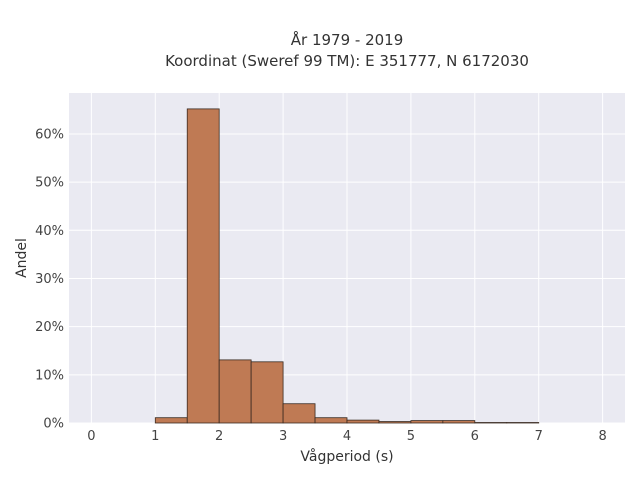 This screenshot has height=480, width=640. I want to click on y-tick-label: 40%, so click(49, 231).